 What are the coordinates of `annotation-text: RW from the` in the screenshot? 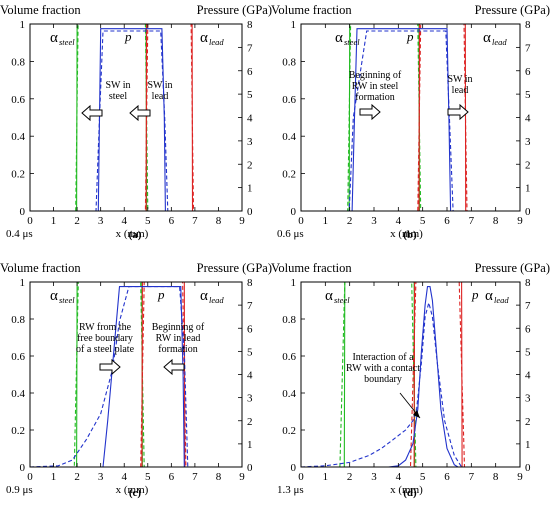 It's located at (105, 327).